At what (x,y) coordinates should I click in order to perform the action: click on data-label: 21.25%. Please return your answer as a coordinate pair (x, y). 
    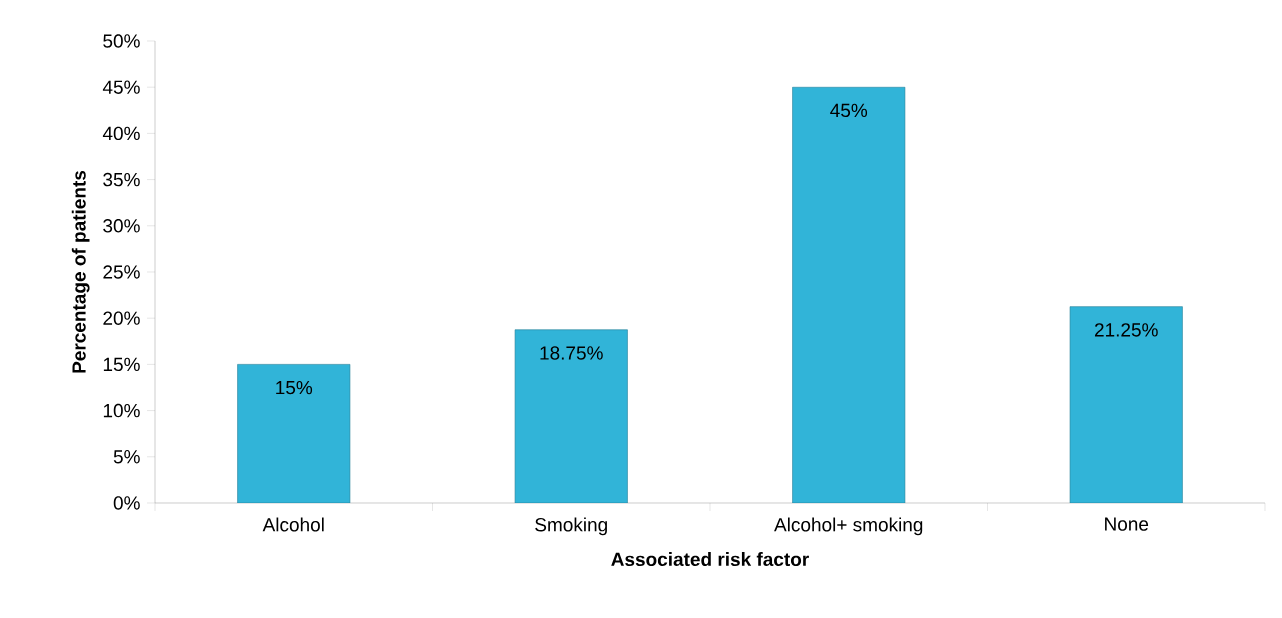
    Looking at the image, I should click on (1126, 330).